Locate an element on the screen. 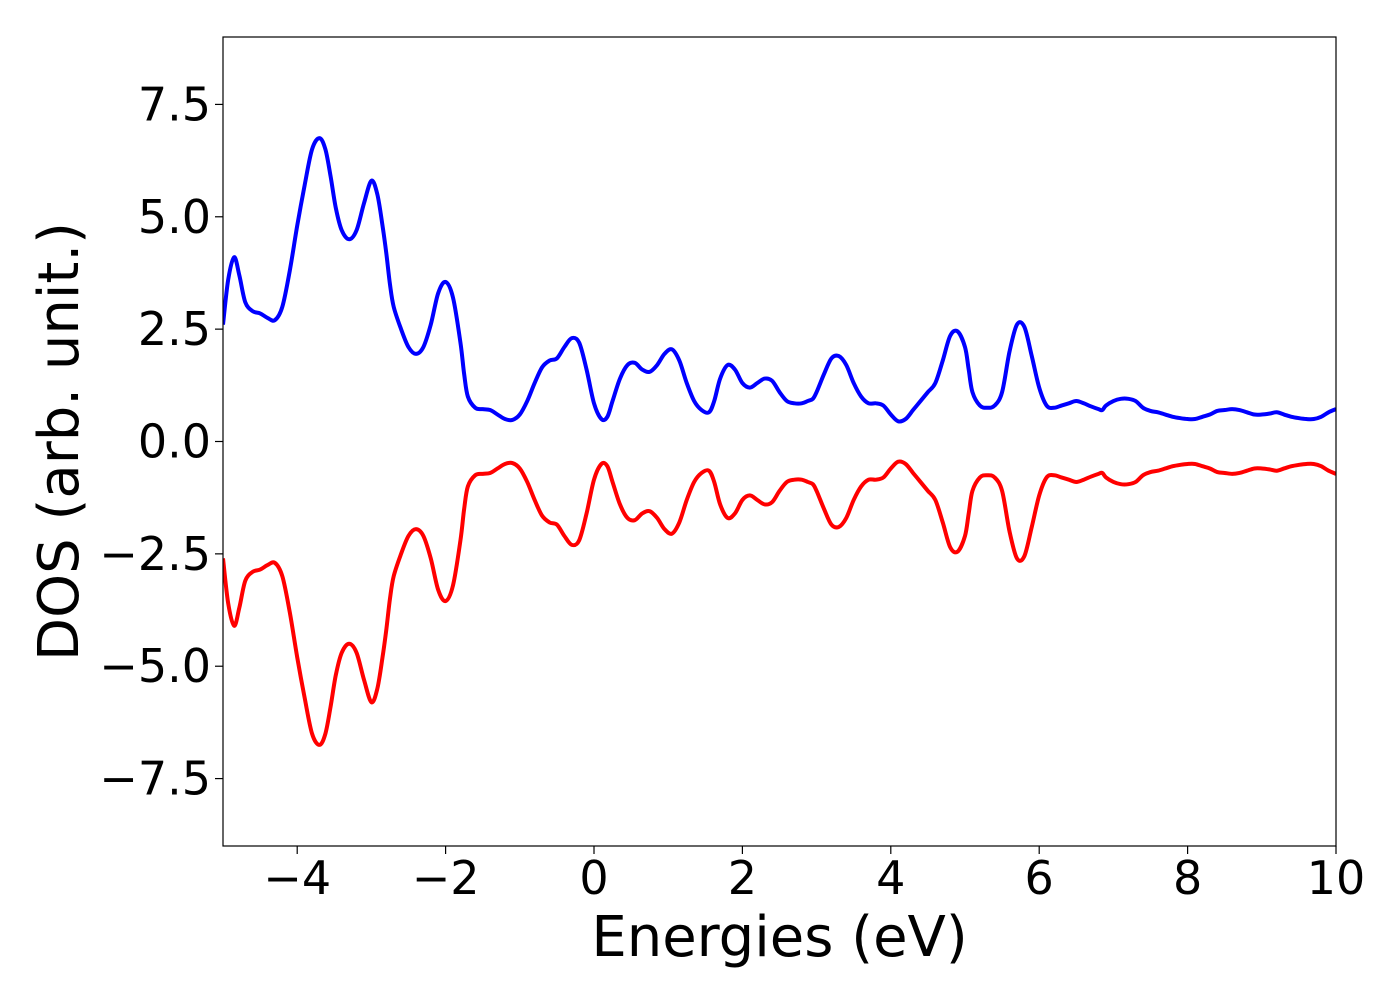 This screenshot has height=1000, width=1400. x-tick-label: −4 is located at coordinates (297, 878).